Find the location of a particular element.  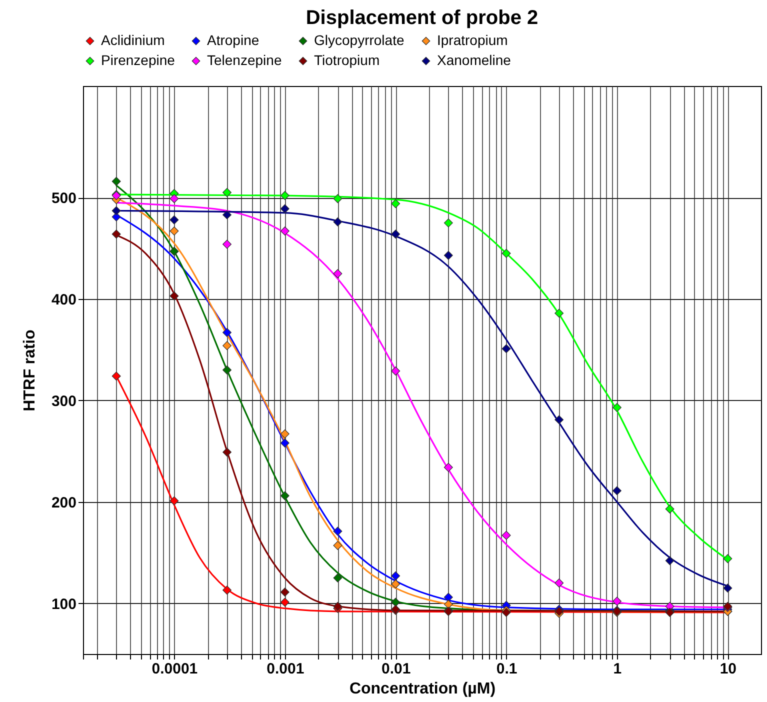

legend-label: Ipratropium is located at coordinates (472, 40).